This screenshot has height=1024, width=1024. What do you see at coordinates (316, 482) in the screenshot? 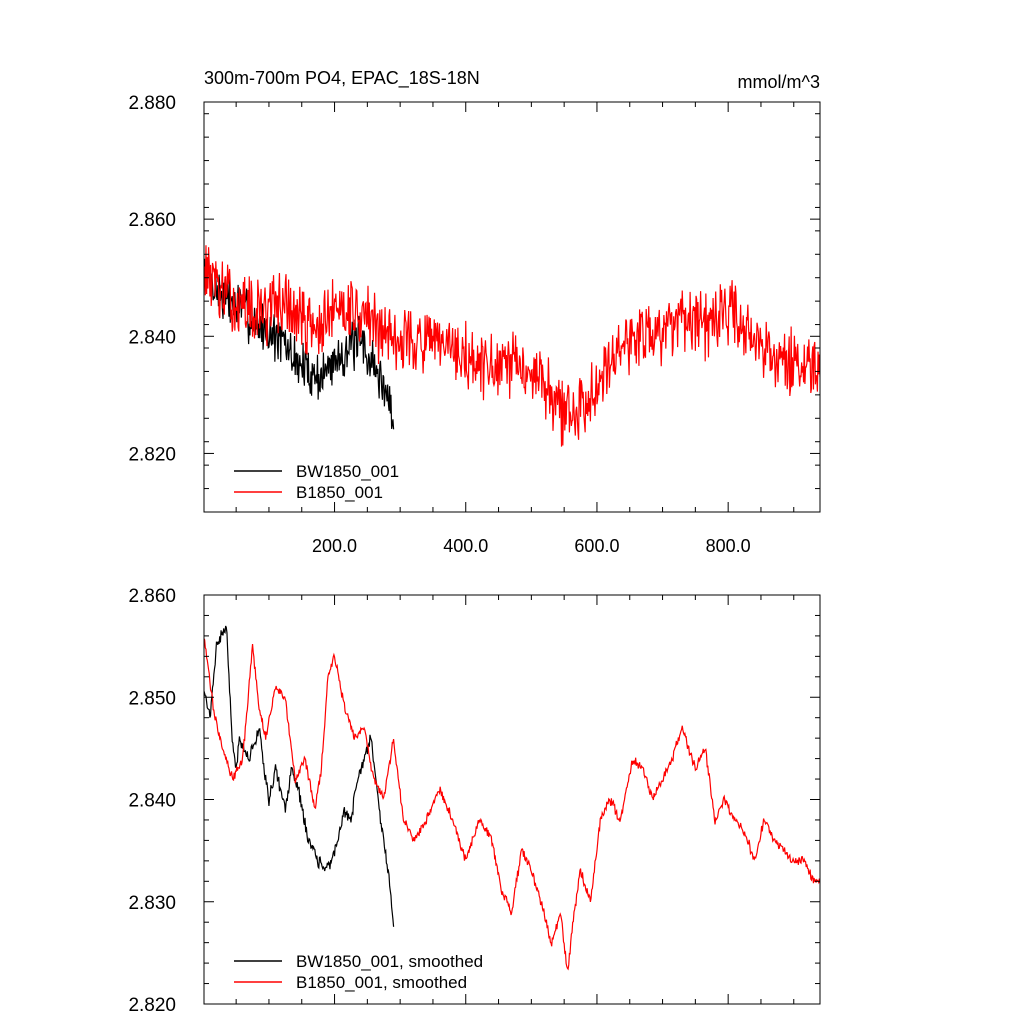
I see `top-legend: BW1850_001 B1850_001` at bounding box center [316, 482].